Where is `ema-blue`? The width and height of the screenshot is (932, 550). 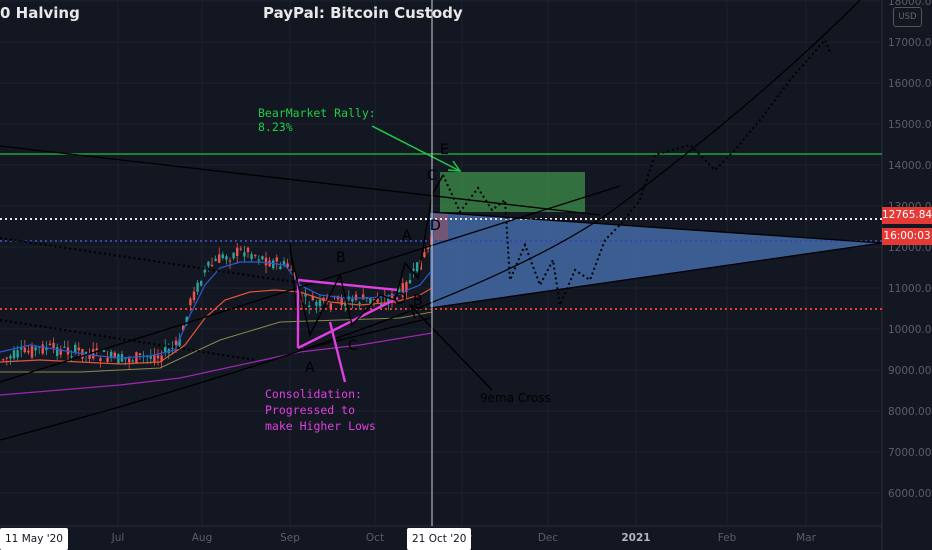 ema-blue is located at coordinates (216, 310).